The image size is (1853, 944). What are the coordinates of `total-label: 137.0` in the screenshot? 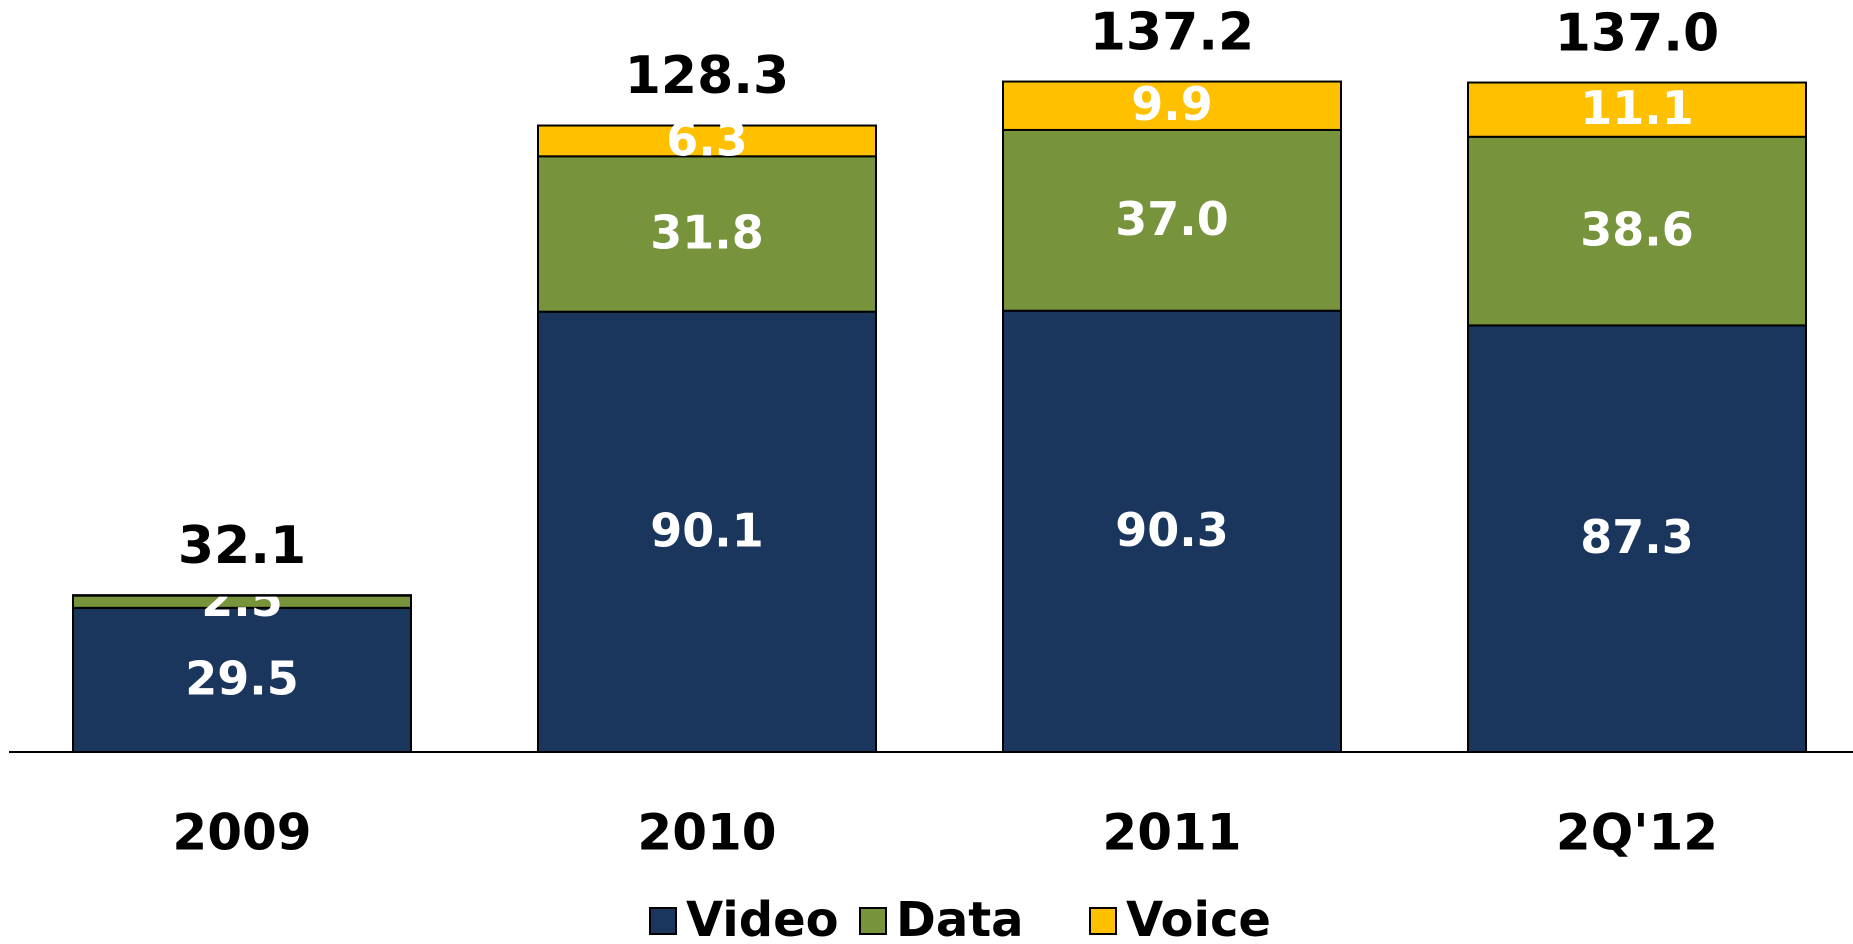 It's located at (1637, 34).